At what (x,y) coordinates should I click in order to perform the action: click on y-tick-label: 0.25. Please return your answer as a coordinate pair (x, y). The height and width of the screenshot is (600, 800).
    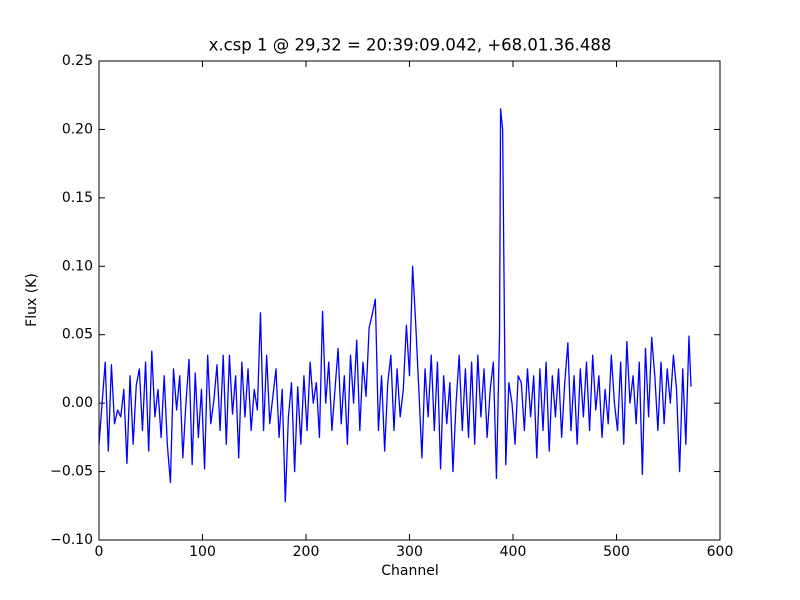
    Looking at the image, I should click on (77, 61).